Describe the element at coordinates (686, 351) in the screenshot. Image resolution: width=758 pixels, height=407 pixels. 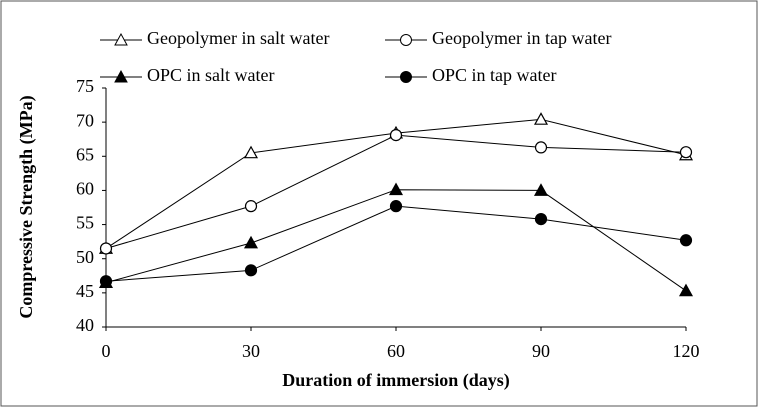
I see `x-tick-label: 120` at that location.